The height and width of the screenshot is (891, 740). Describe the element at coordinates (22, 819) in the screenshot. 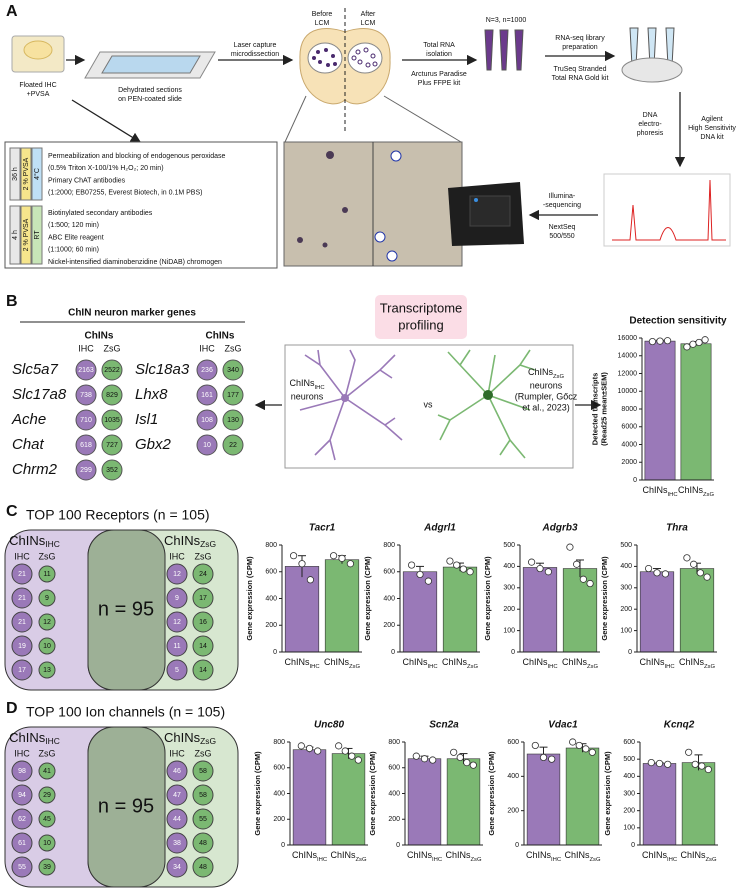

I see `venn-count: 62` at that location.